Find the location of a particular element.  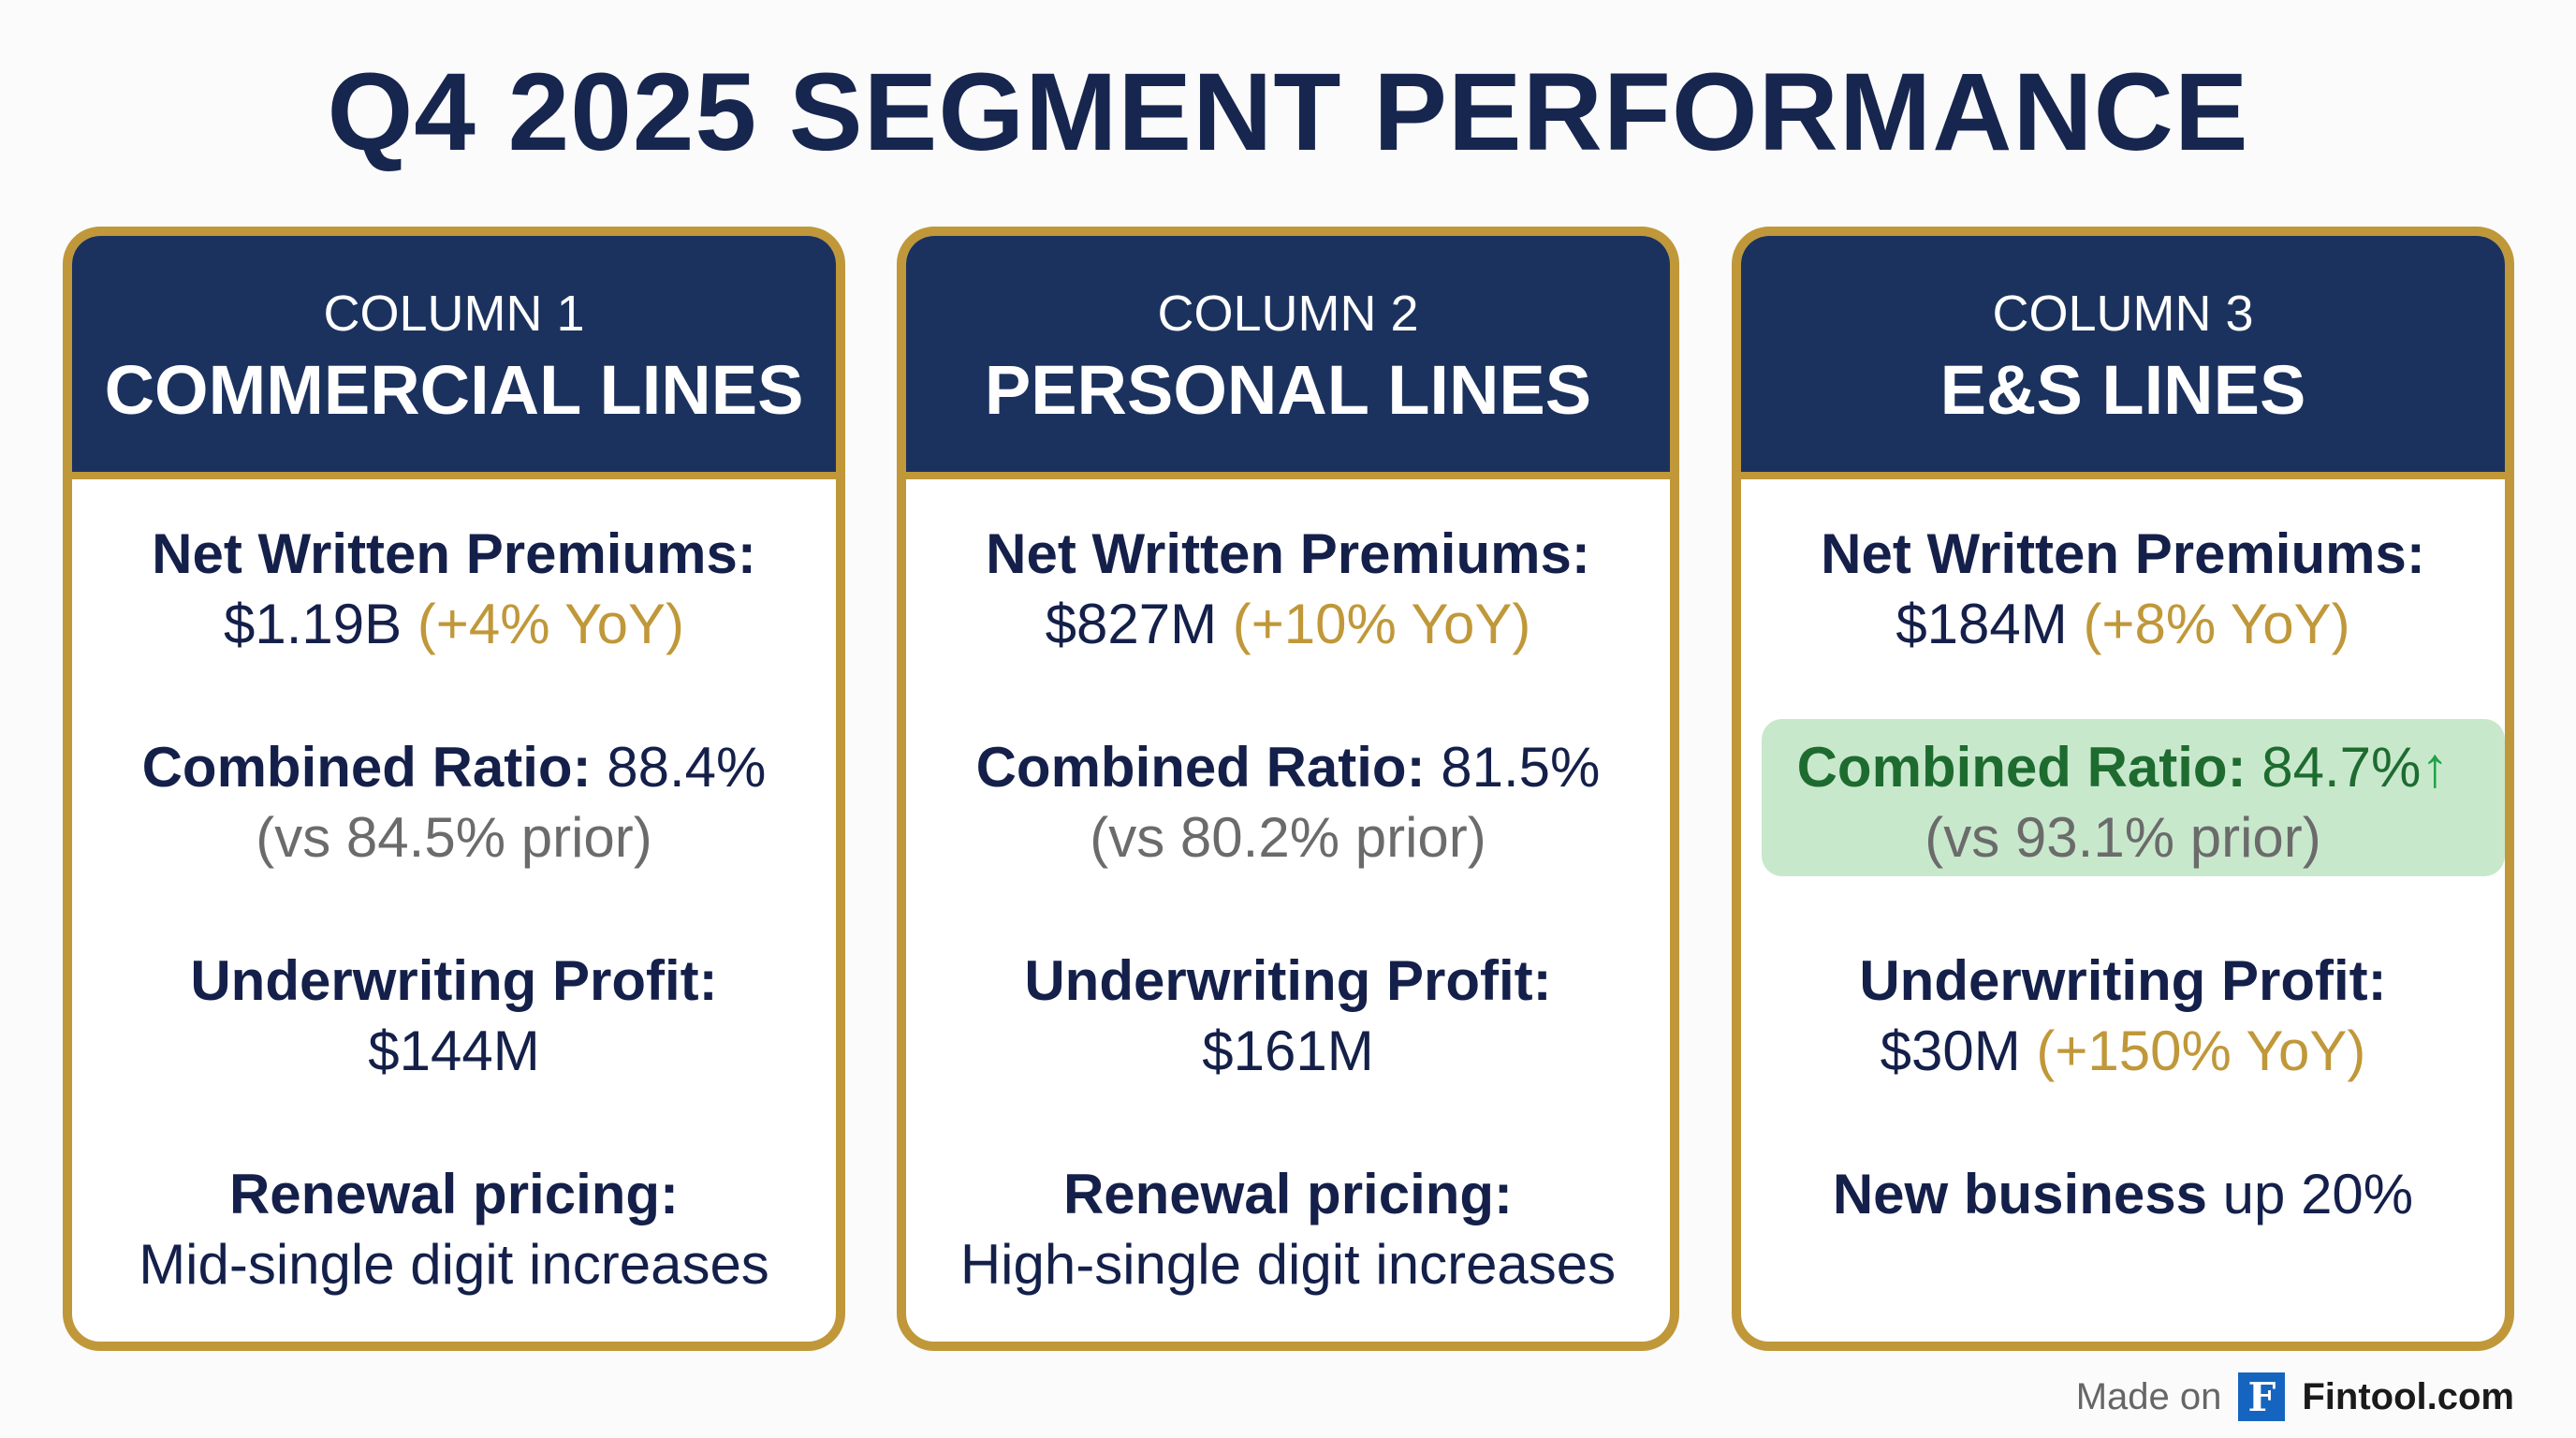

segment-name: COMMERCIAL LINES is located at coordinates (454, 390).